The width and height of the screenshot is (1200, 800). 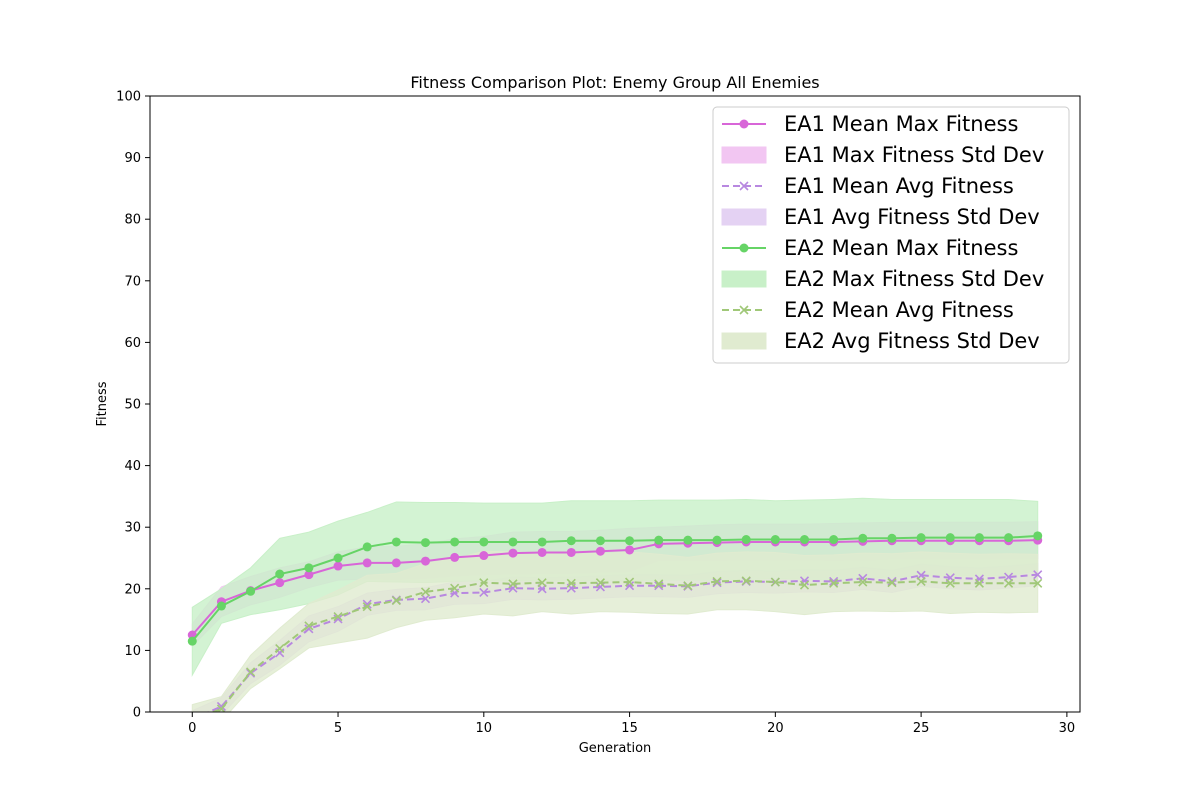 I want to click on y-axis-label: Fitness, so click(x=102, y=403).